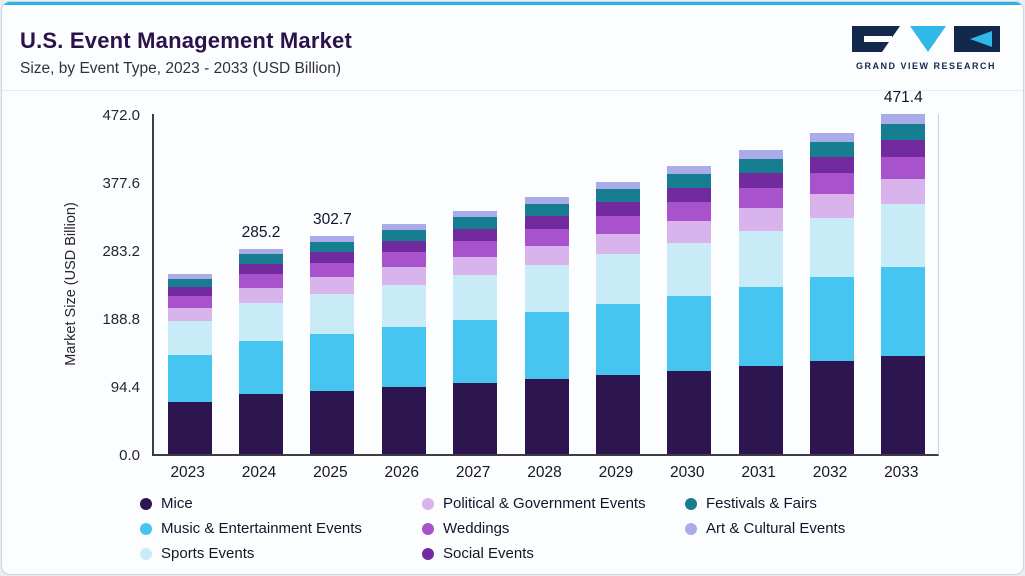 The image size is (1025, 576). I want to click on legend-swatch-weddings, so click(428, 528).